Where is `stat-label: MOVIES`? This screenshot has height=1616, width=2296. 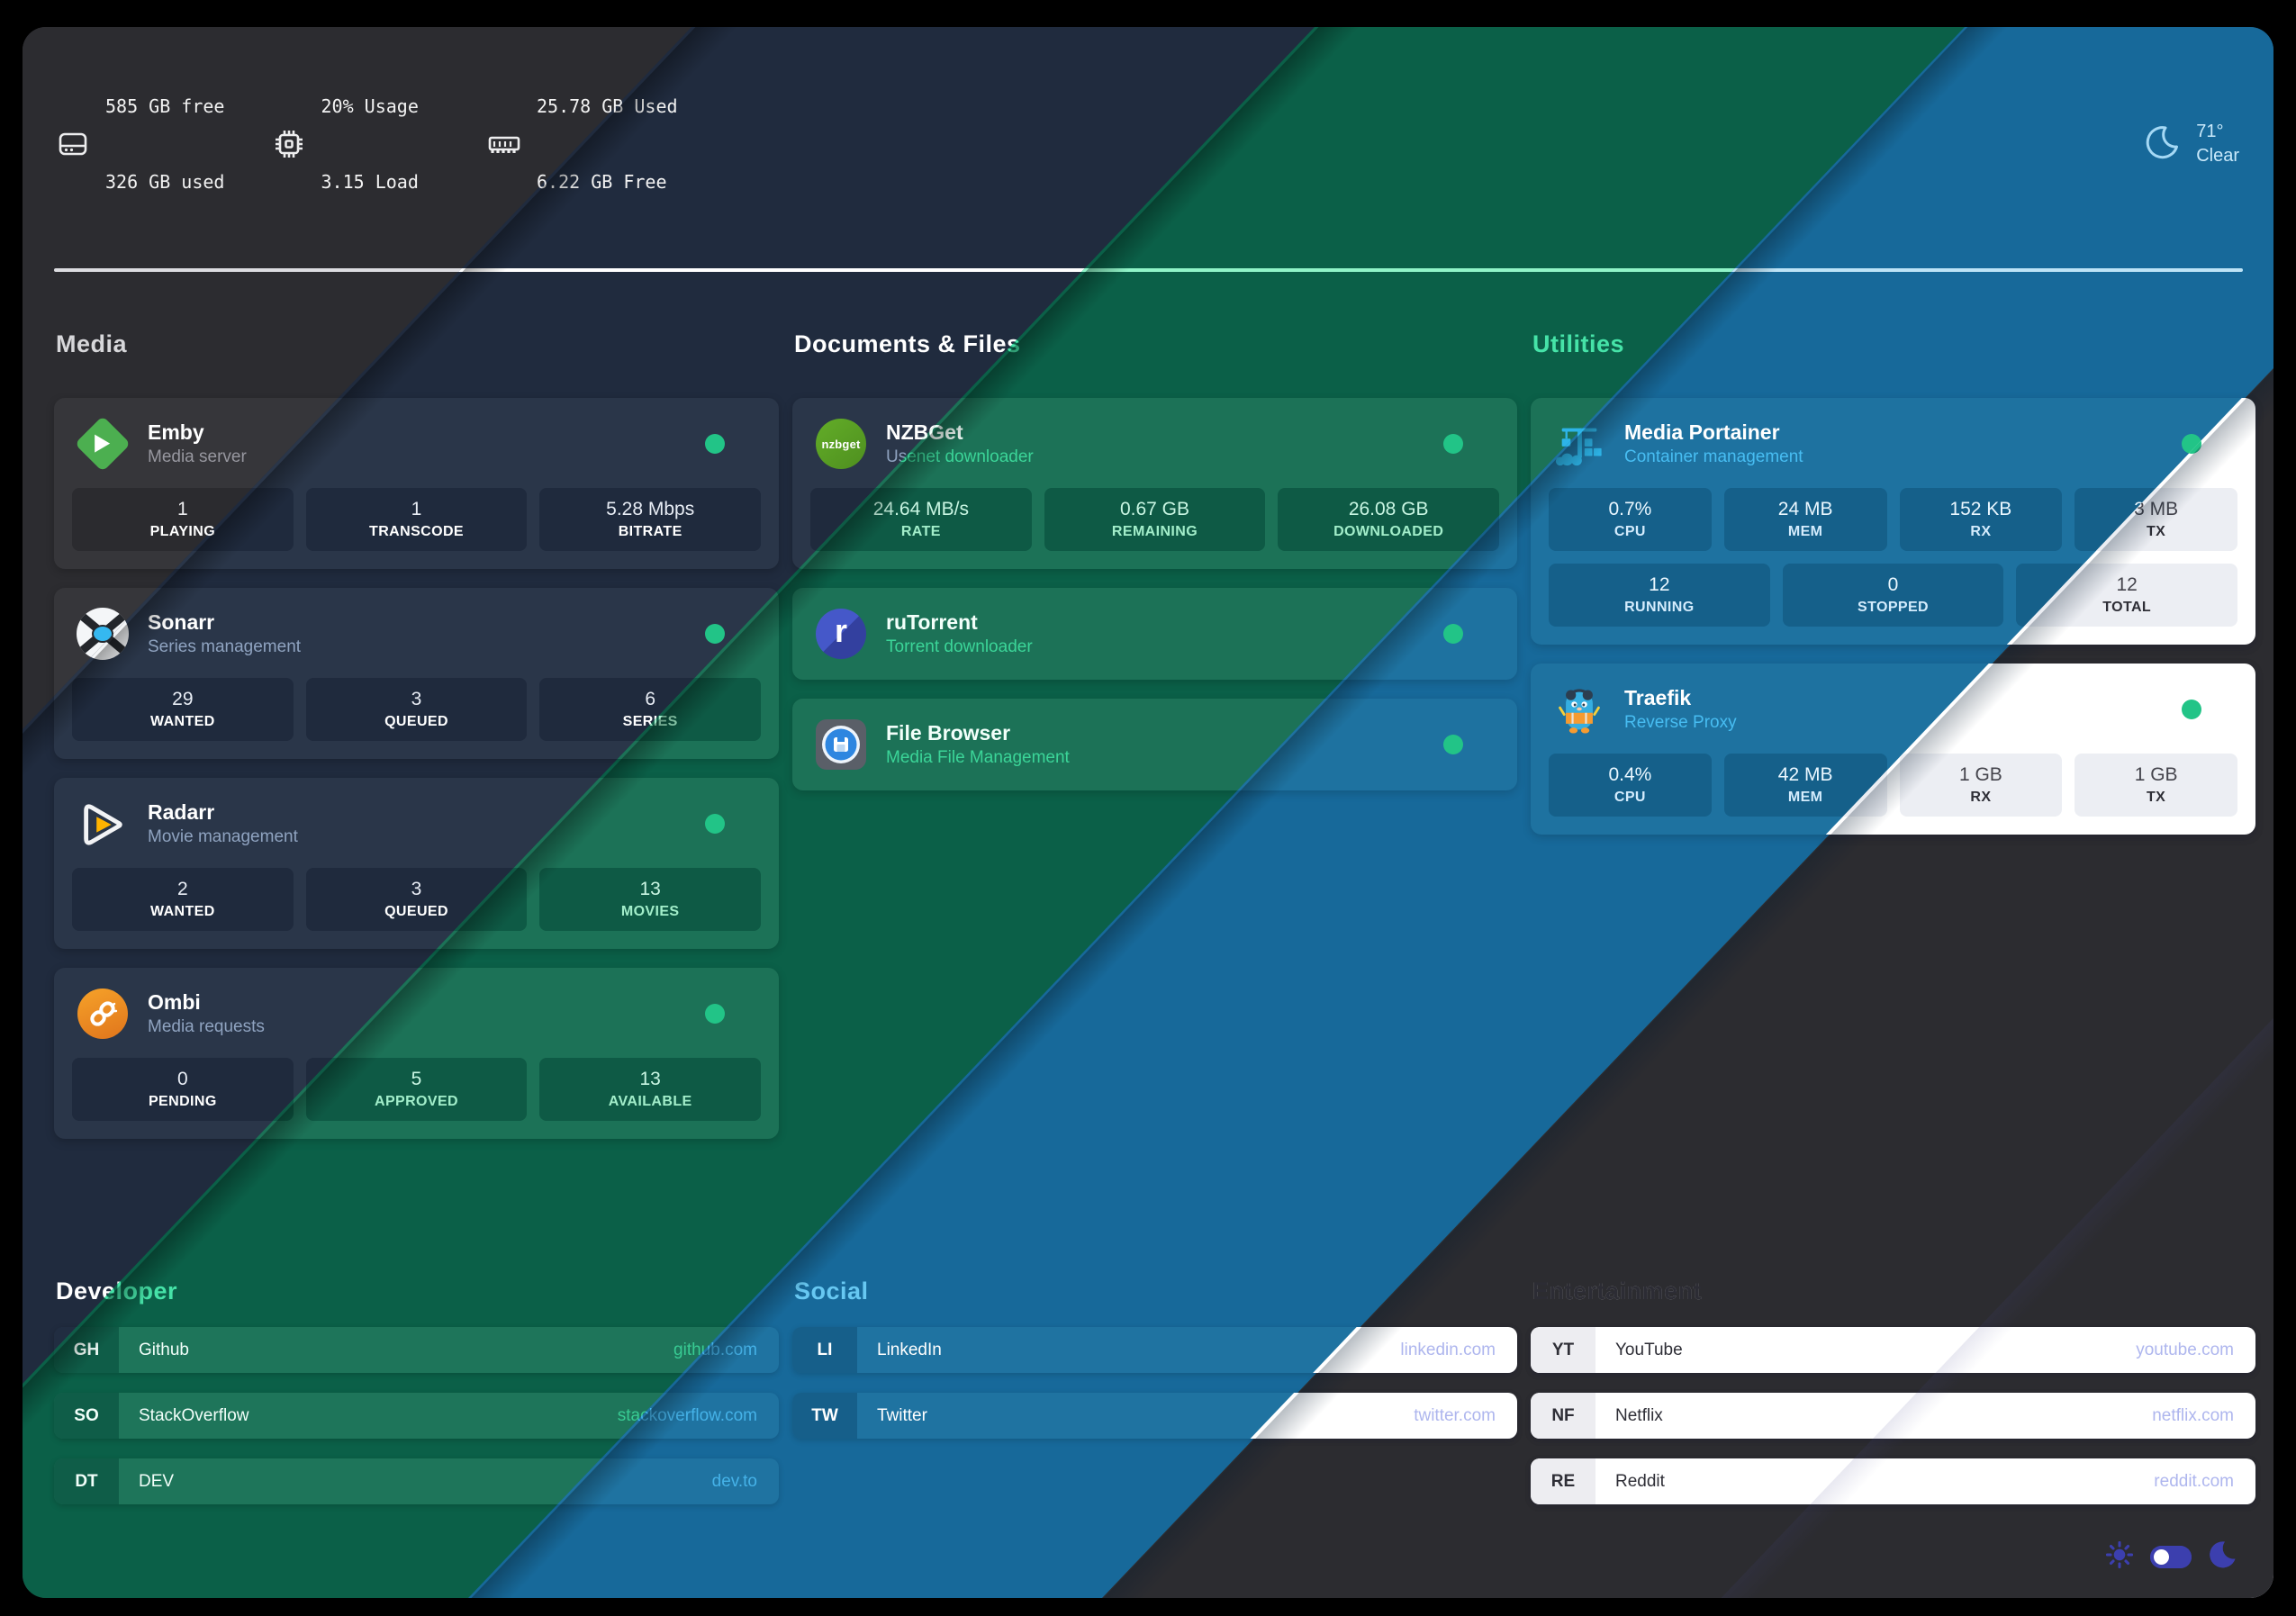 stat-label: MOVIES is located at coordinates (650, 911).